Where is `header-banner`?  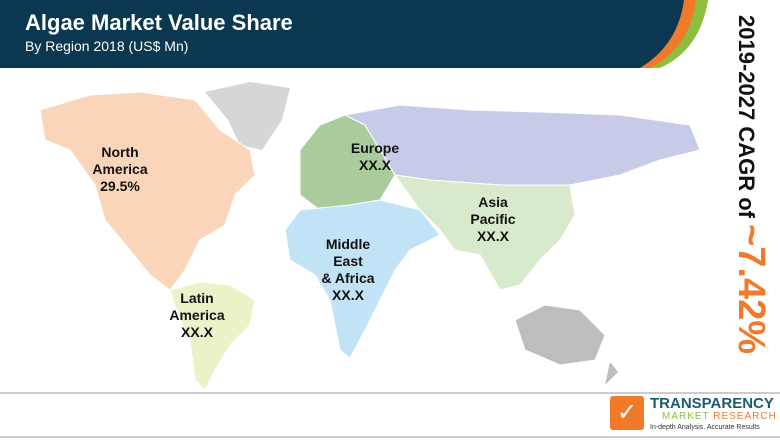 header-banner is located at coordinates (354, 34).